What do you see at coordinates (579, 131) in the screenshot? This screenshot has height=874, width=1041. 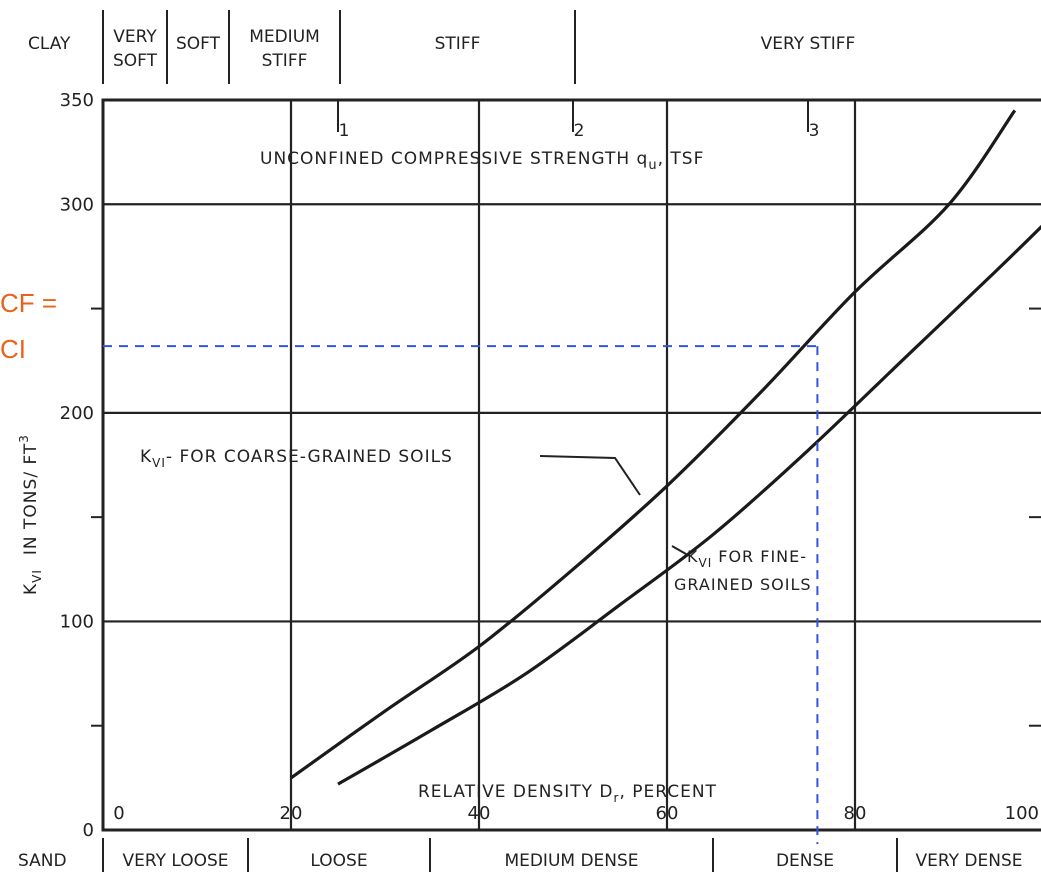 I see `top-tick-label: 2` at bounding box center [579, 131].